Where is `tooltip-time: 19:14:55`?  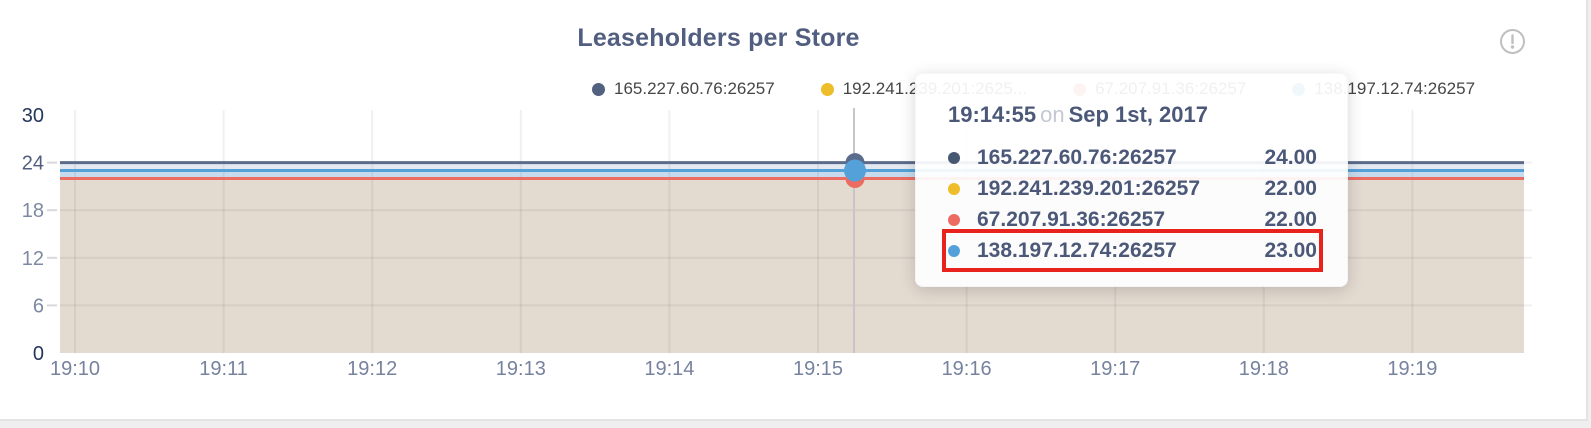 tooltip-time: 19:14:55 is located at coordinates (992, 114).